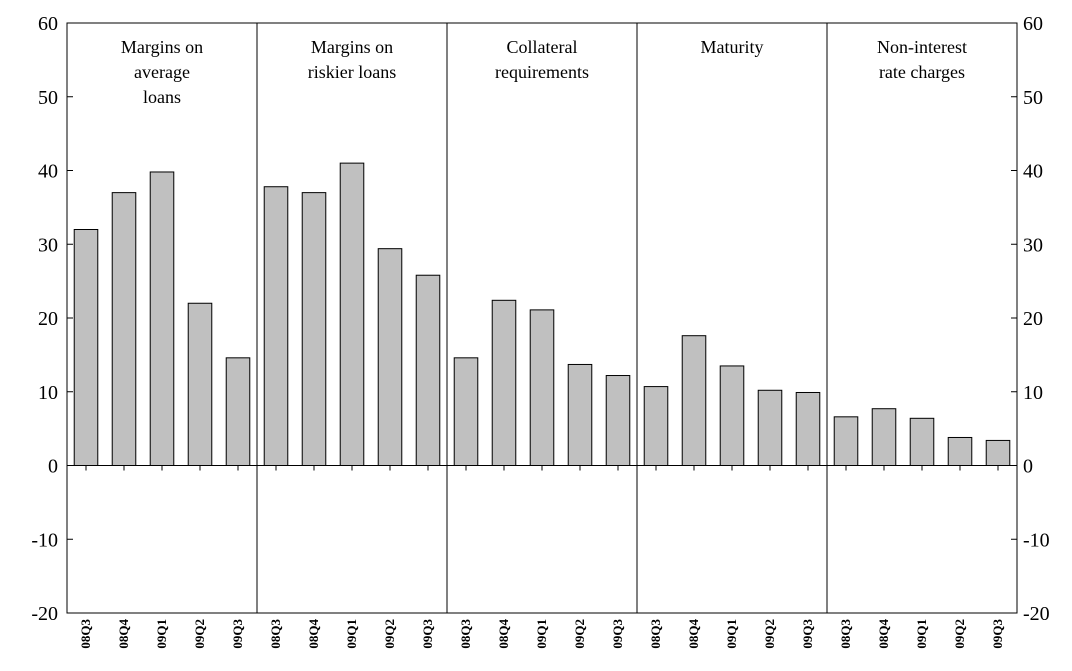 Image resolution: width=1072 pixels, height=671 pixels. I want to click on panel-title-line: rate charges, so click(922, 72).